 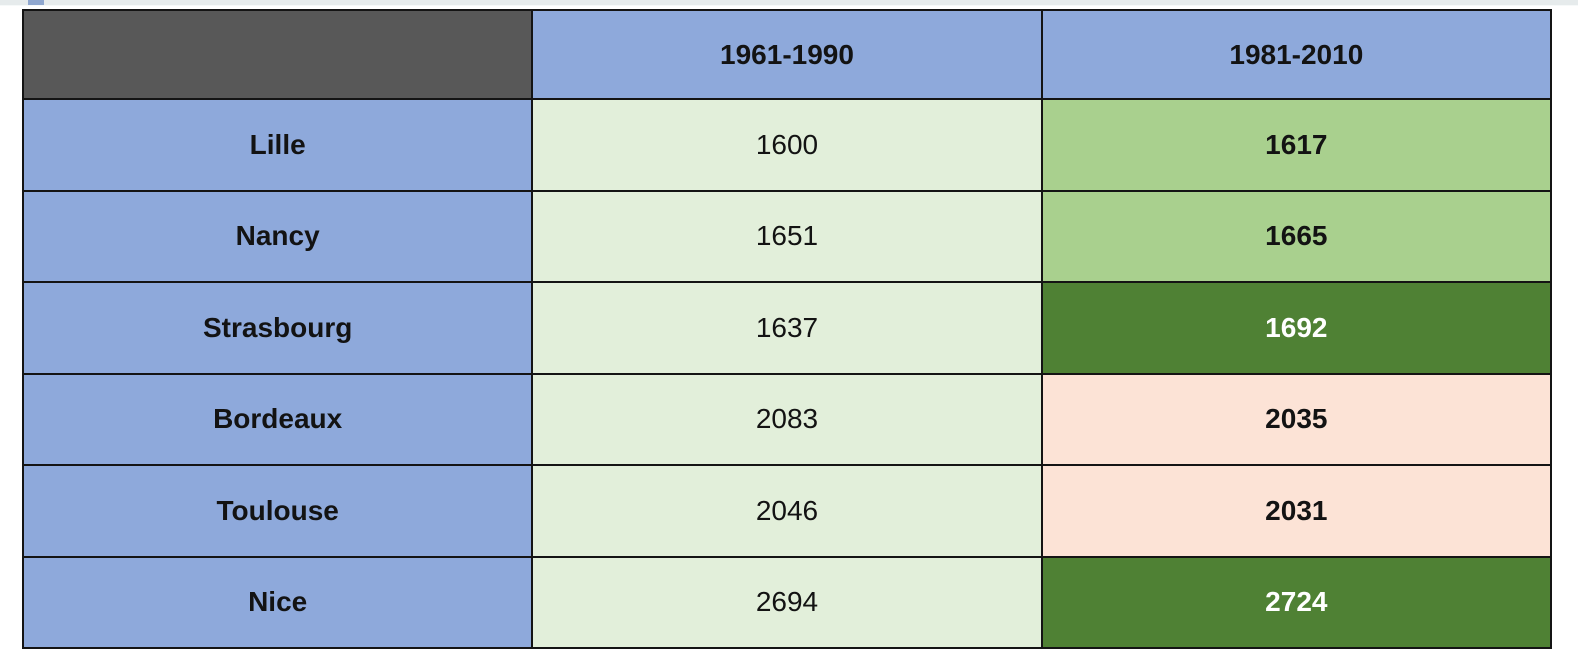 I want to click on value-cell-1961-1990: 2046, so click(x=787, y=511).